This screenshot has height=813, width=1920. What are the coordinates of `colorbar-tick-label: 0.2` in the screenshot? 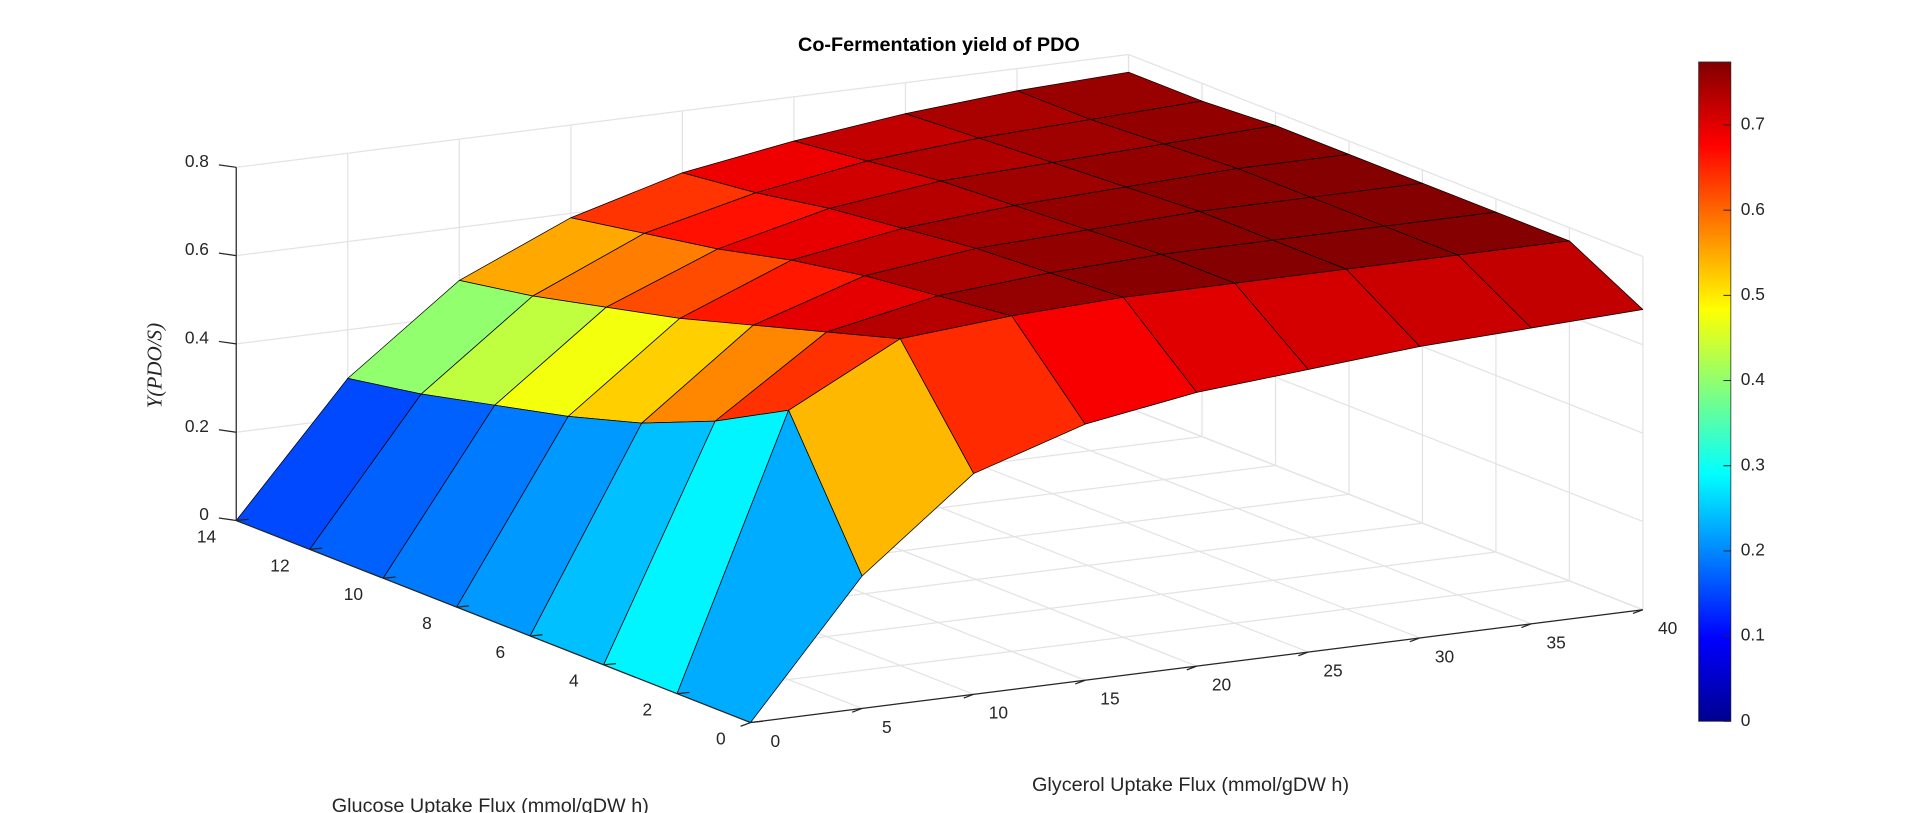 It's located at (1753, 550).